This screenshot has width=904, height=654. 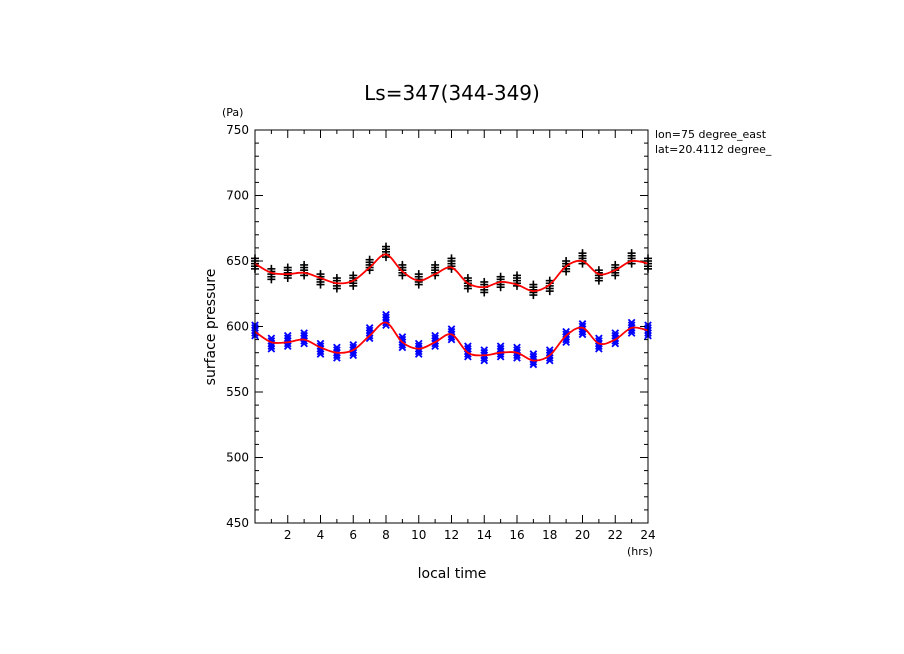 I want to click on y-axis-label: surface pressure, so click(x=211, y=327).